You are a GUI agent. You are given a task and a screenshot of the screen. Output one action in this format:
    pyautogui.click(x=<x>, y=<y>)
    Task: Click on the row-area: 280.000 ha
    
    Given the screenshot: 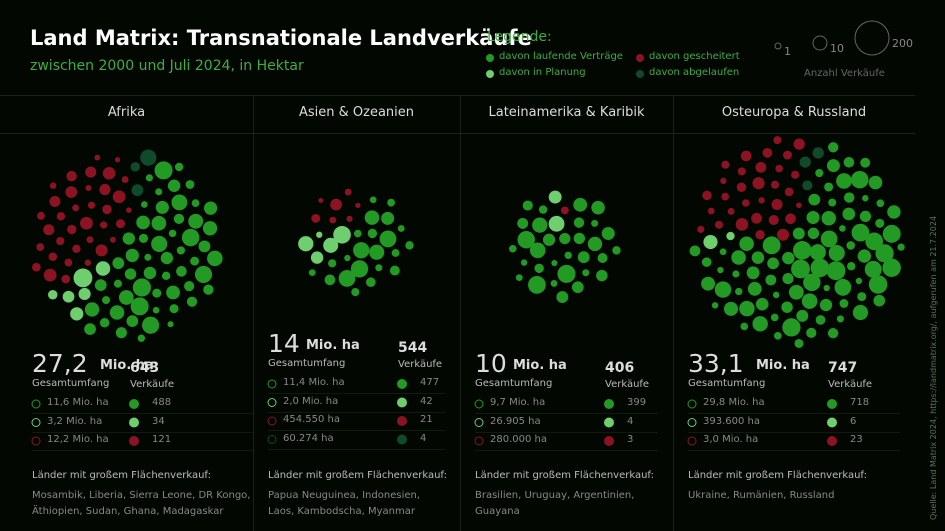 What is the action you would take?
    pyautogui.click(x=518, y=439)
    